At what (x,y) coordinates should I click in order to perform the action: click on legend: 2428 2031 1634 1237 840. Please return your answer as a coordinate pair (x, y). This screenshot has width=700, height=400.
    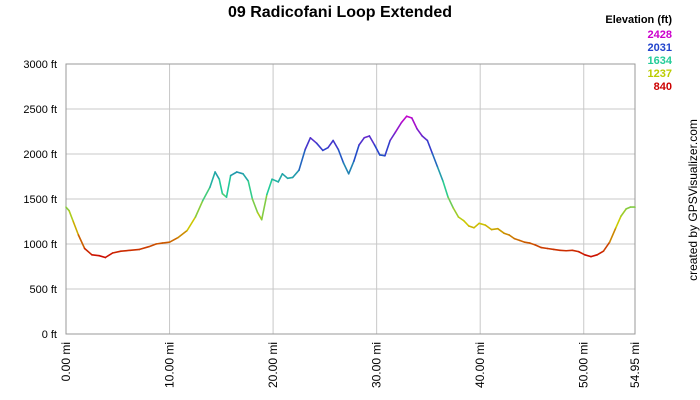
    Looking at the image, I should click on (660, 61).